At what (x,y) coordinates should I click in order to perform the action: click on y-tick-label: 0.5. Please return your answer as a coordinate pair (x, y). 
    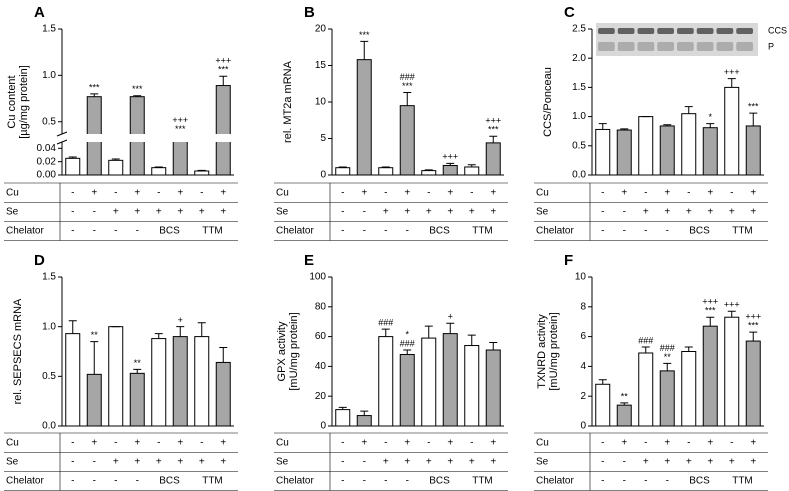
    Looking at the image, I should click on (49, 121).